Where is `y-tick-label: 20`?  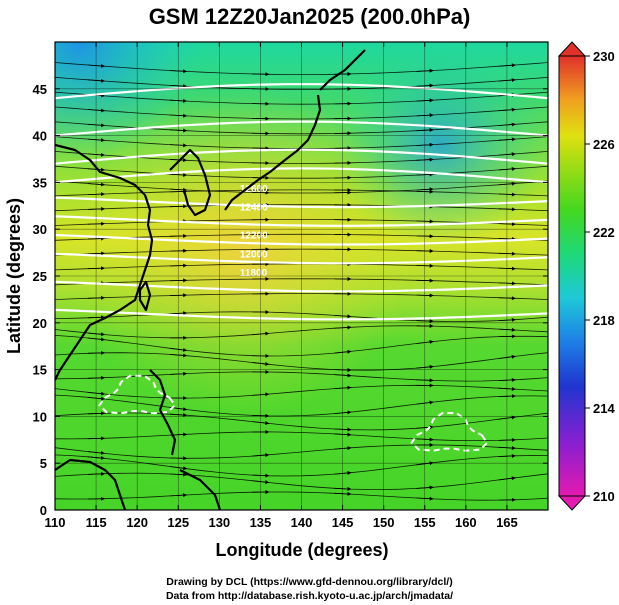
y-tick-label: 20 is located at coordinates (40, 323).